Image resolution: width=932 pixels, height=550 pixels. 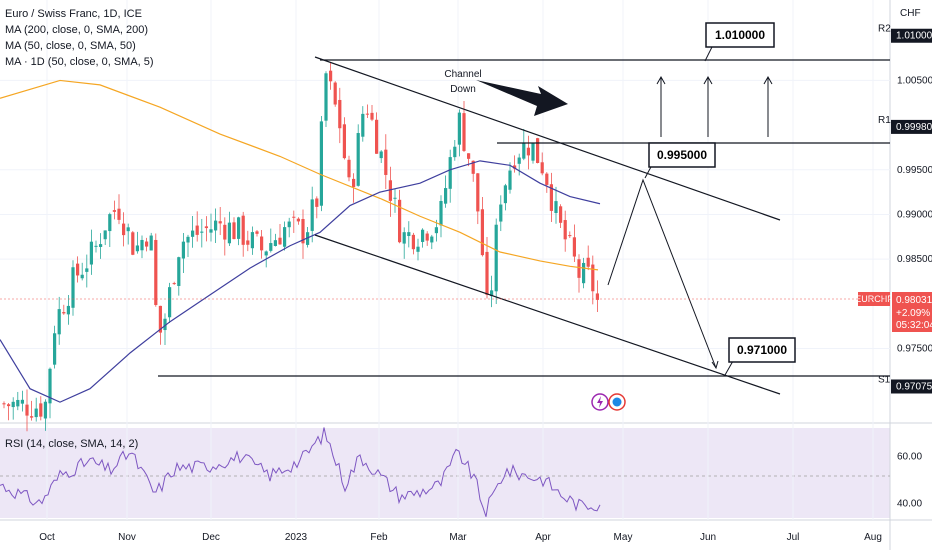 What do you see at coordinates (460, 537) in the screenshot?
I see `time-axis: Oct Nov Dec 2023 Feb Mar Apr May Jun Jul Aug` at bounding box center [460, 537].